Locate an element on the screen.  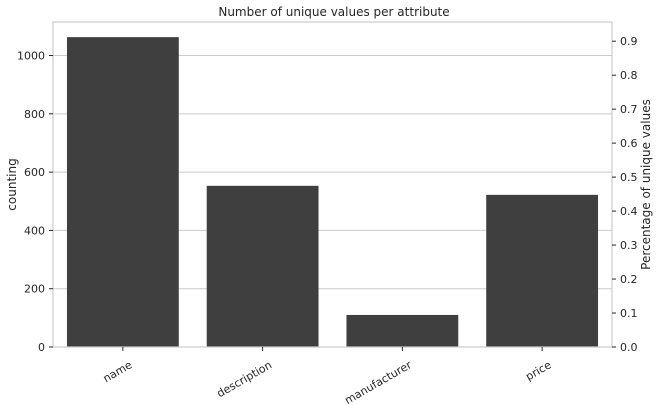
y2-tick-label: 0.9 is located at coordinates (629, 41).